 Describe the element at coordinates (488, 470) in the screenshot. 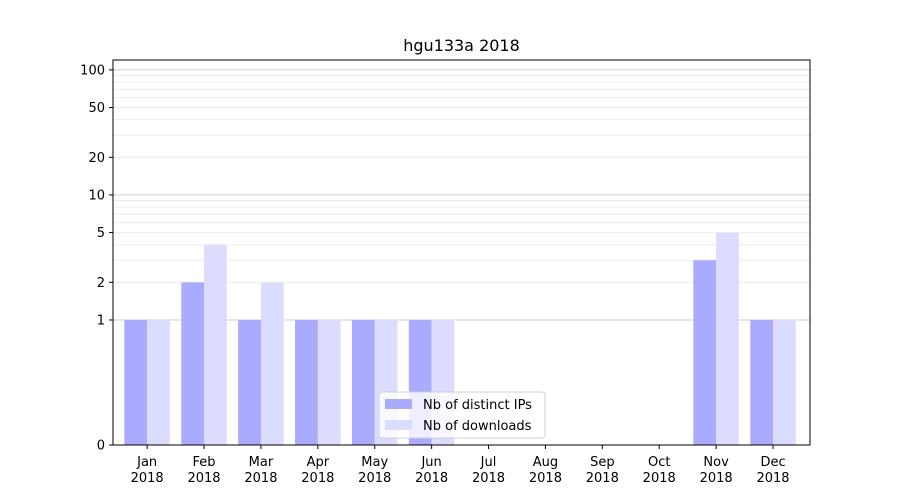

I see `x-tick-label: Jul 2018` at that location.